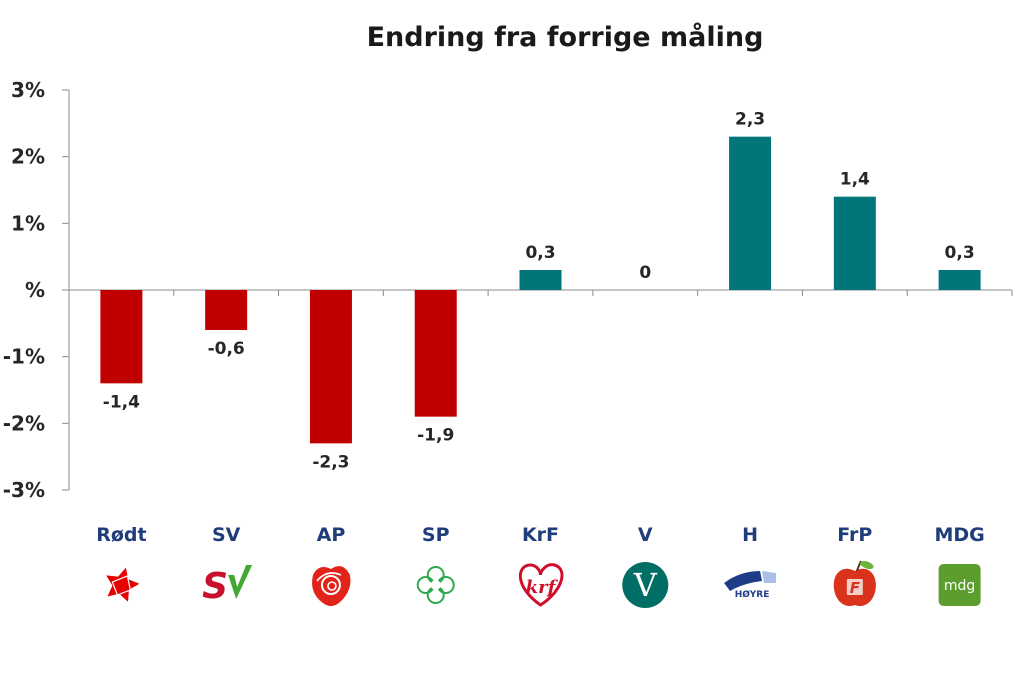  What do you see at coordinates (750, 535) in the screenshot?
I see `category-label: H` at bounding box center [750, 535].